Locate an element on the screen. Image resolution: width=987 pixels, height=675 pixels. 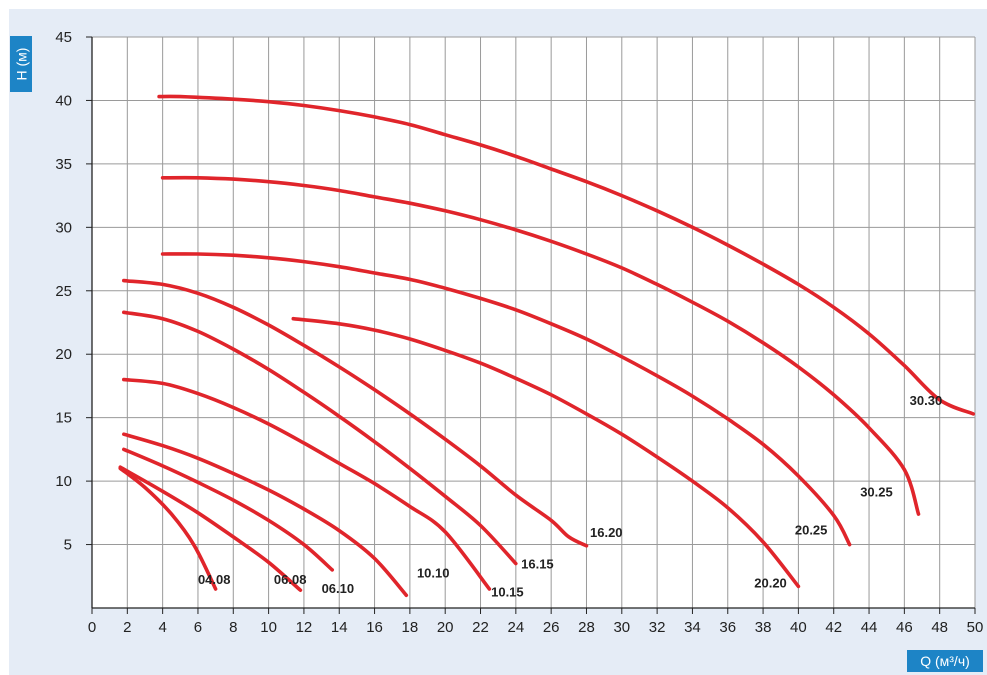
curve-label-04.08: 04.08 is located at coordinates (214, 579).